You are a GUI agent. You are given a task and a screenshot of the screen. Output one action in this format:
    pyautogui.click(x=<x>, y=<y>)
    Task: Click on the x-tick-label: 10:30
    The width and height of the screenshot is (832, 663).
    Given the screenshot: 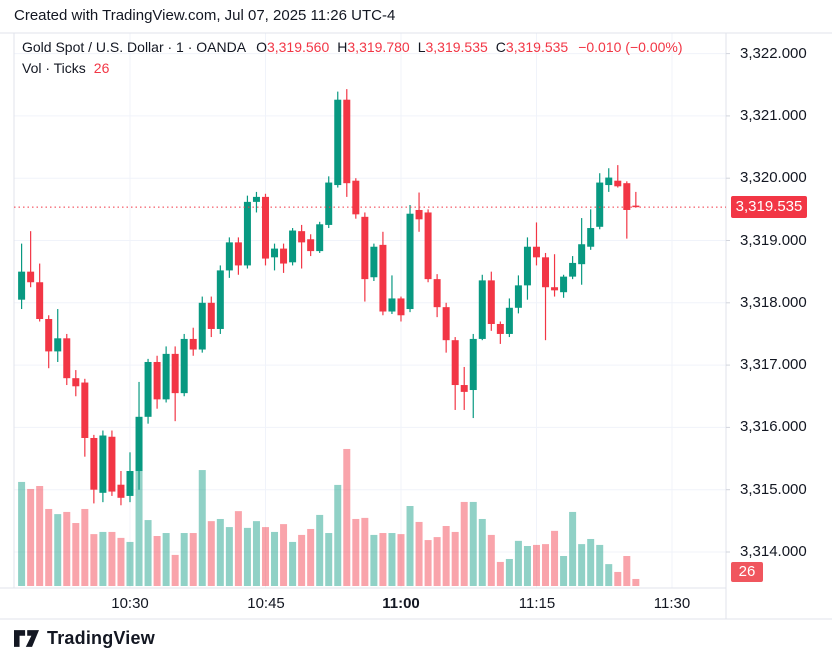 What is the action you would take?
    pyautogui.click(x=130, y=603)
    